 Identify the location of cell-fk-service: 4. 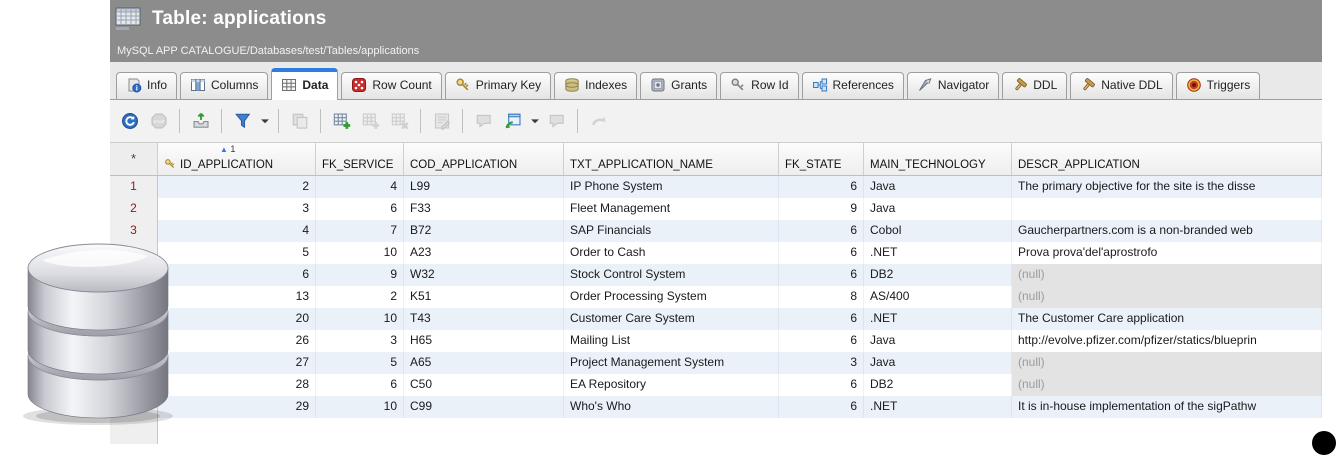
(360, 187).